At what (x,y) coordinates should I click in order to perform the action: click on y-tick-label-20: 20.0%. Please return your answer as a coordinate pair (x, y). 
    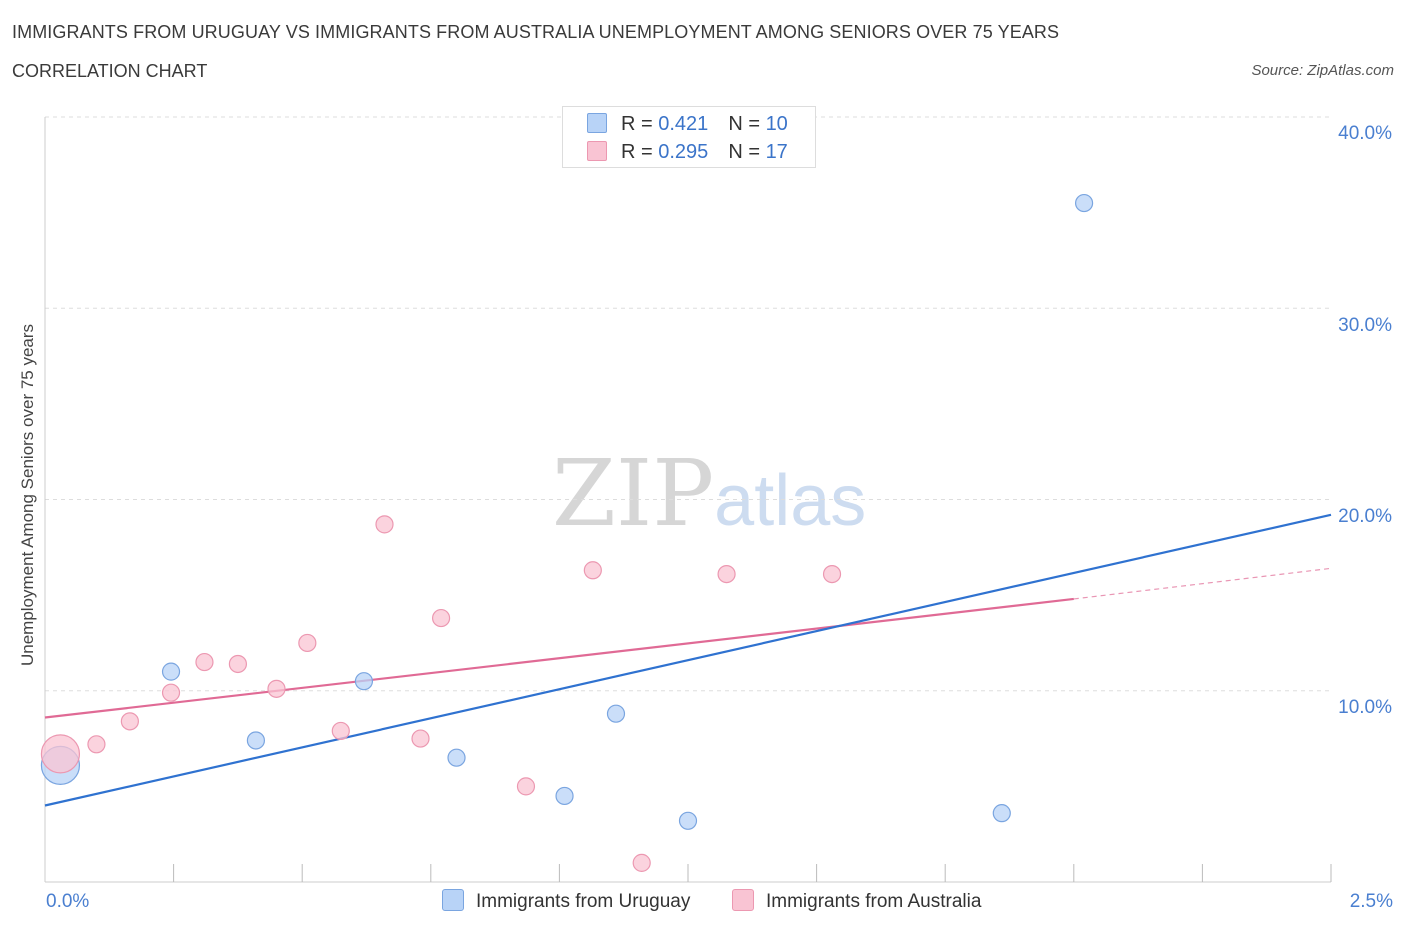
    Looking at the image, I should click on (1365, 516).